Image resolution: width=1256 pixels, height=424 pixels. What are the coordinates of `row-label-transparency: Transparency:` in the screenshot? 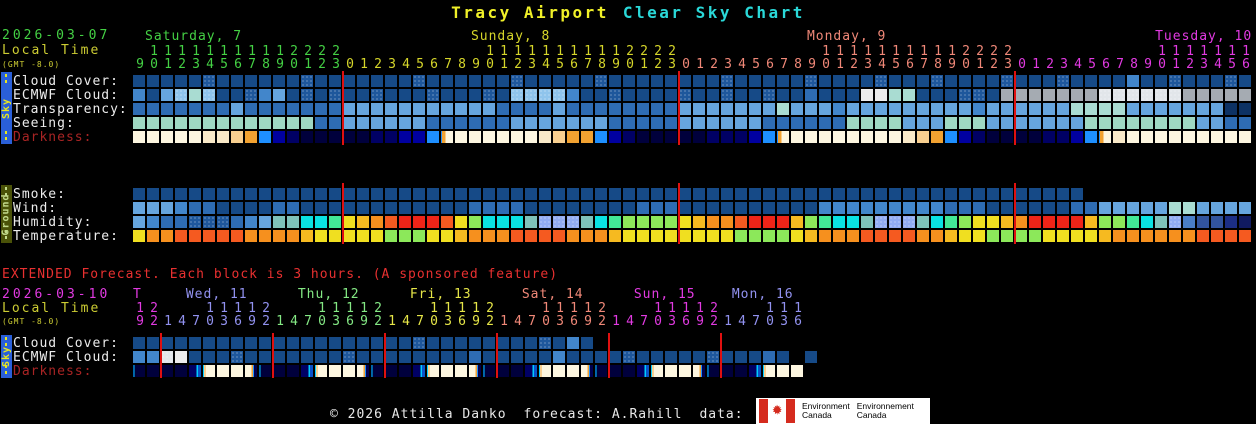 It's located at (70, 109).